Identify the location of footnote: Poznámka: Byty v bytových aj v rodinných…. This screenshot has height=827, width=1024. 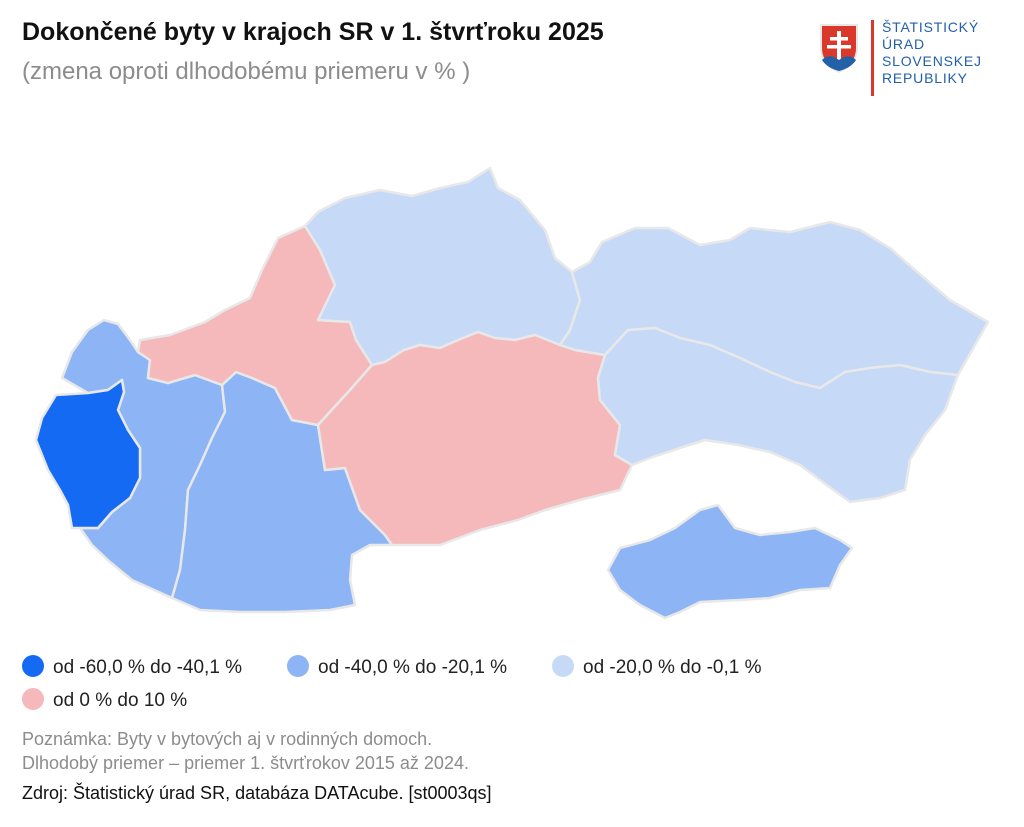
(245, 751).